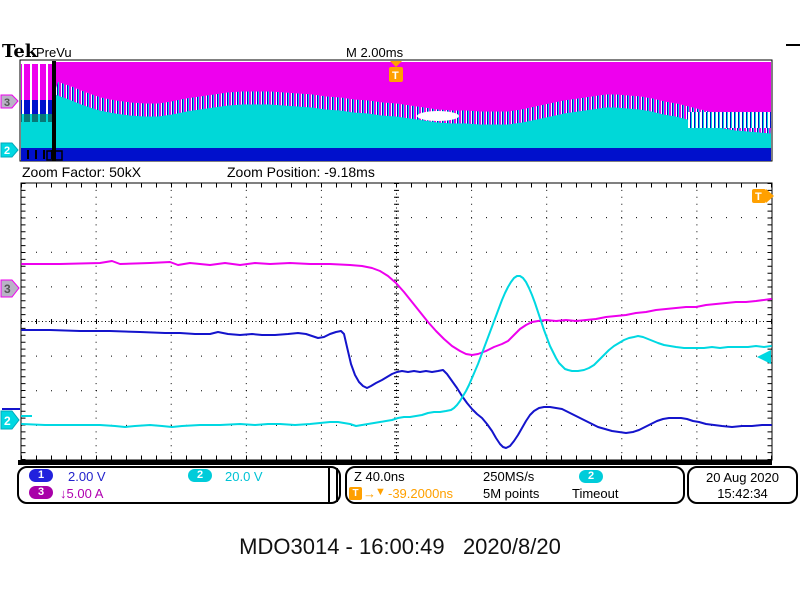  I want to click on overview-trigger-t-label: T, so click(395, 76).